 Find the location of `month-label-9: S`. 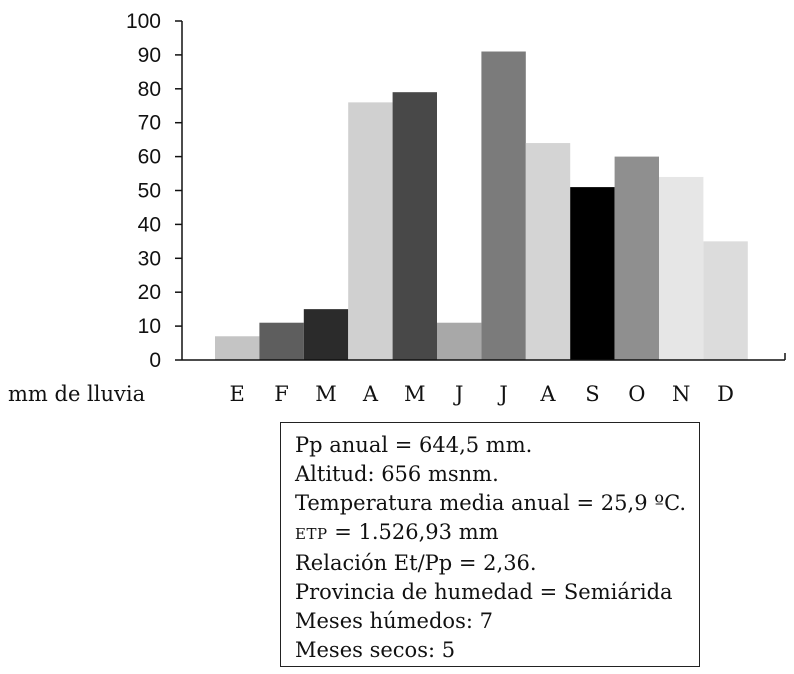

month-label-9: S is located at coordinates (592, 394).